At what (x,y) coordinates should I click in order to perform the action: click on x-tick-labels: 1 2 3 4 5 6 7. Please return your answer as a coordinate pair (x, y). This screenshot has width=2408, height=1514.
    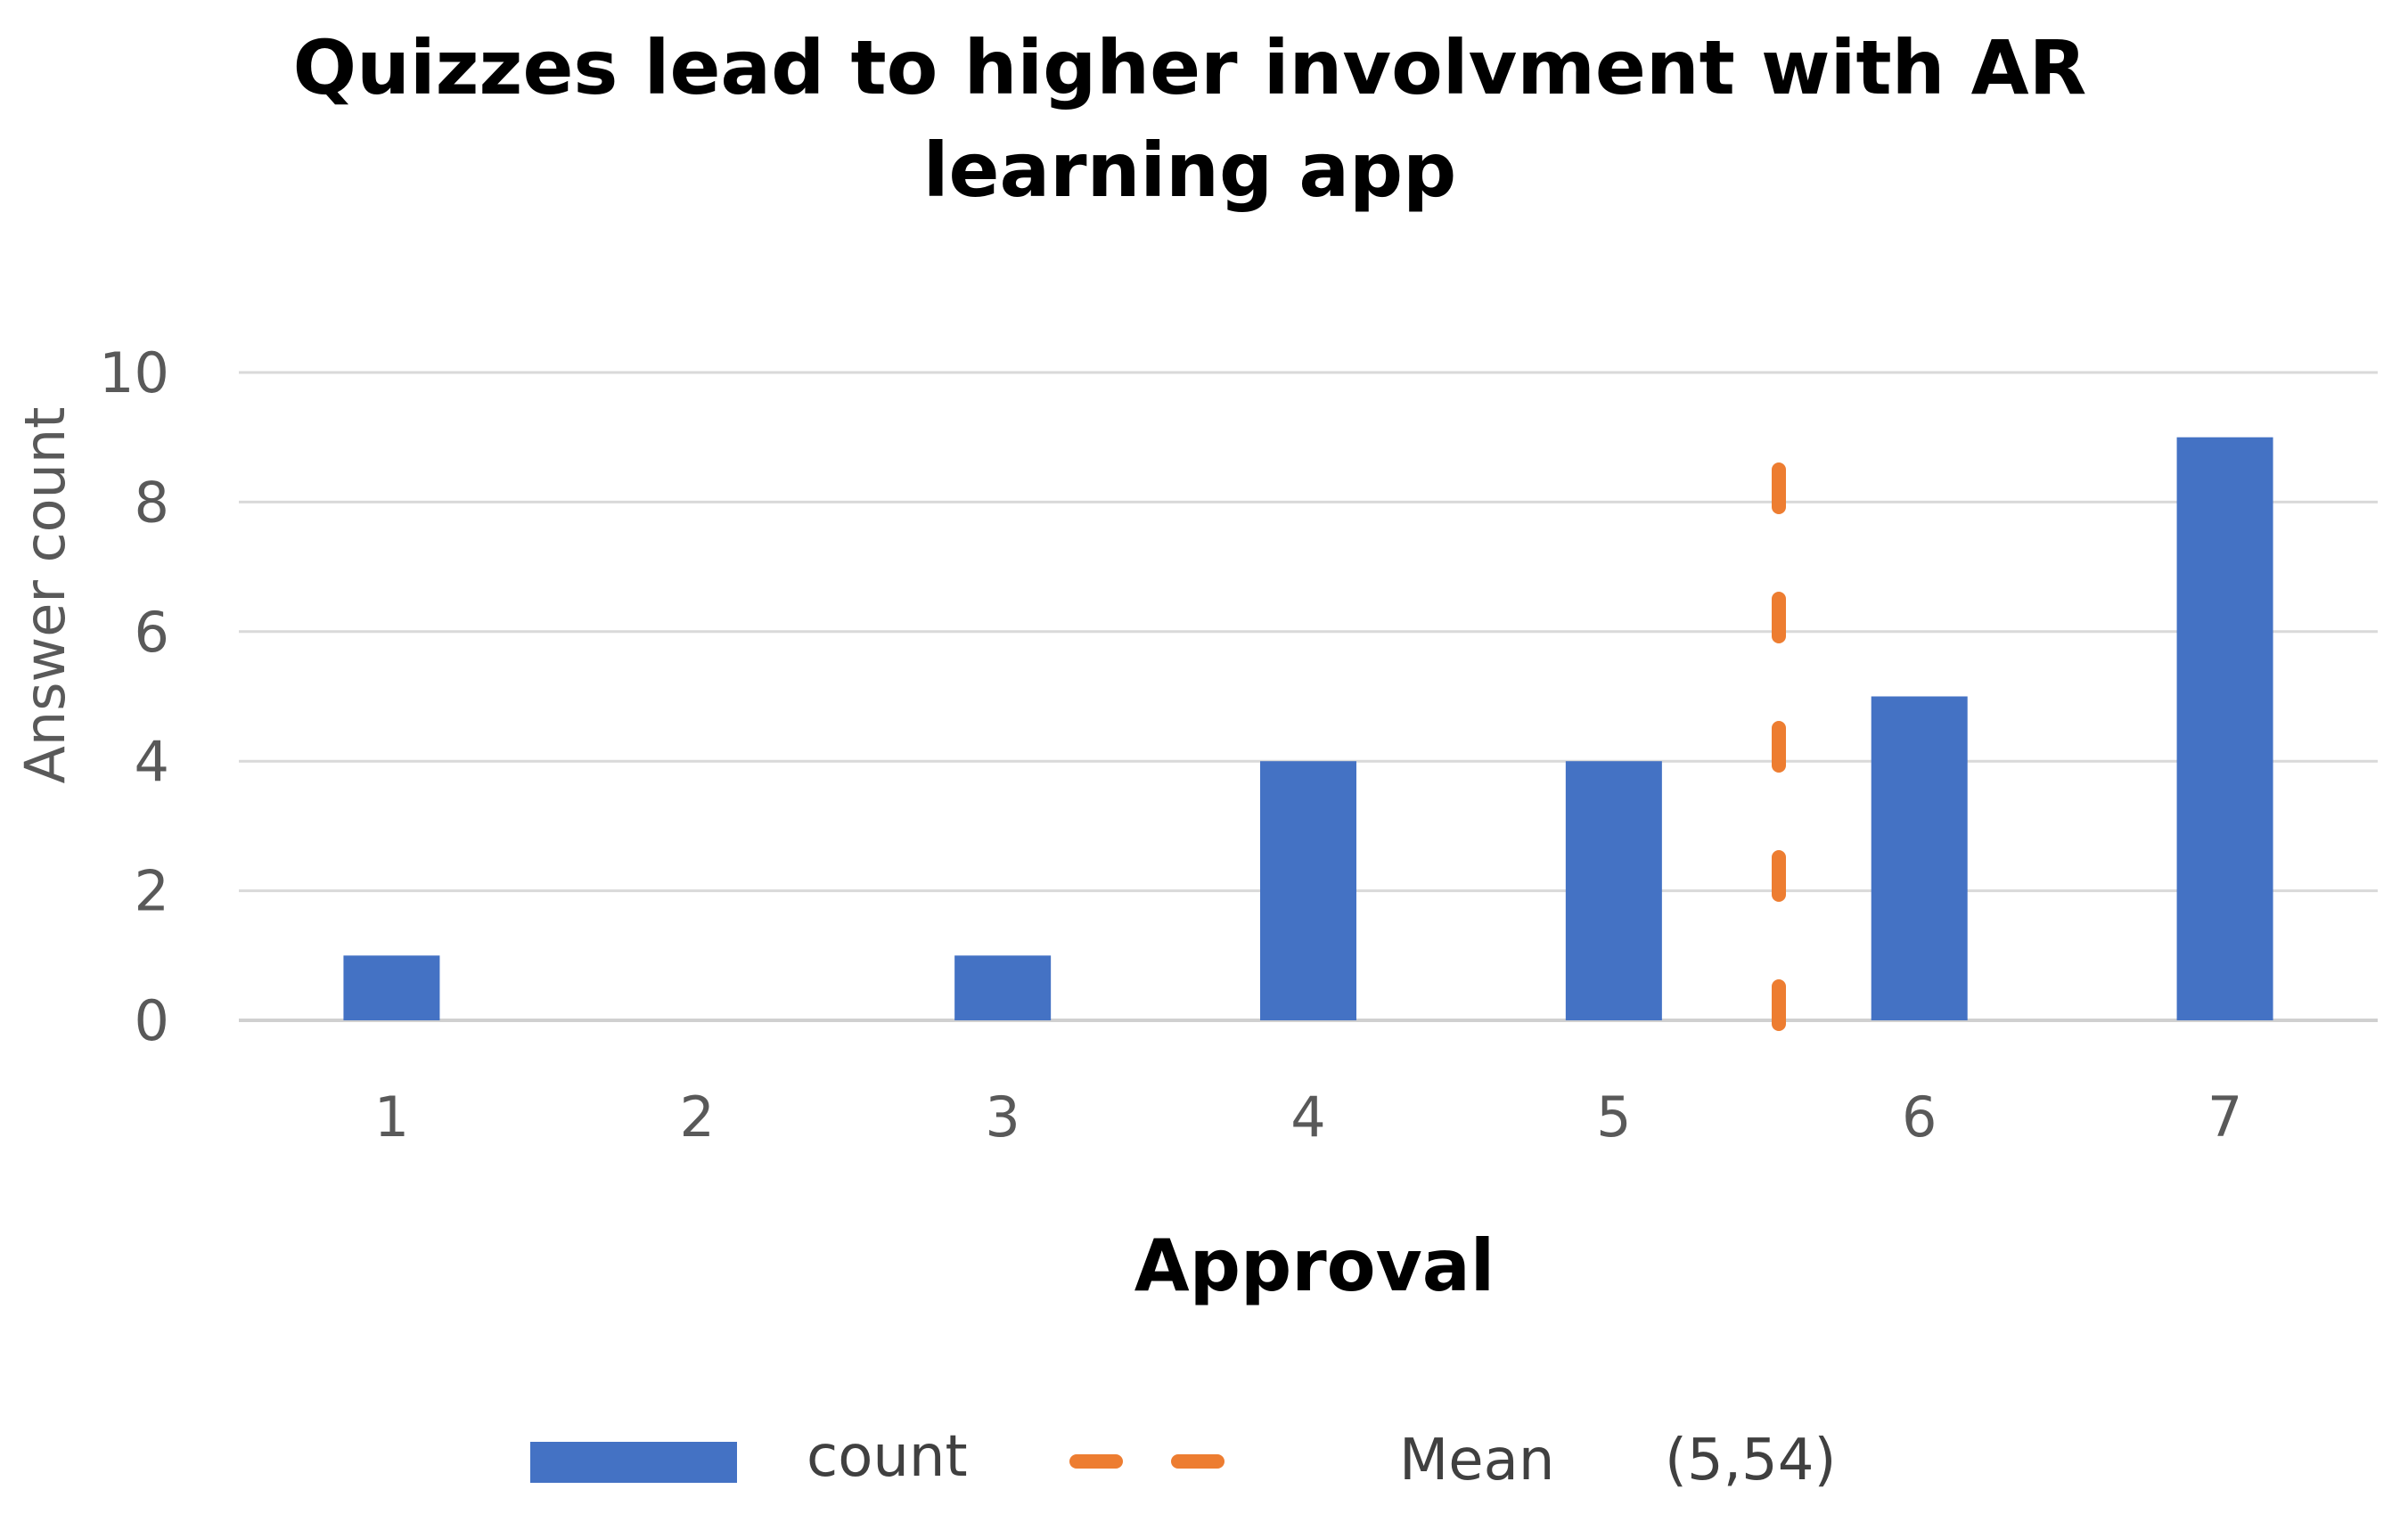
    Looking at the image, I should click on (1308, 1117).